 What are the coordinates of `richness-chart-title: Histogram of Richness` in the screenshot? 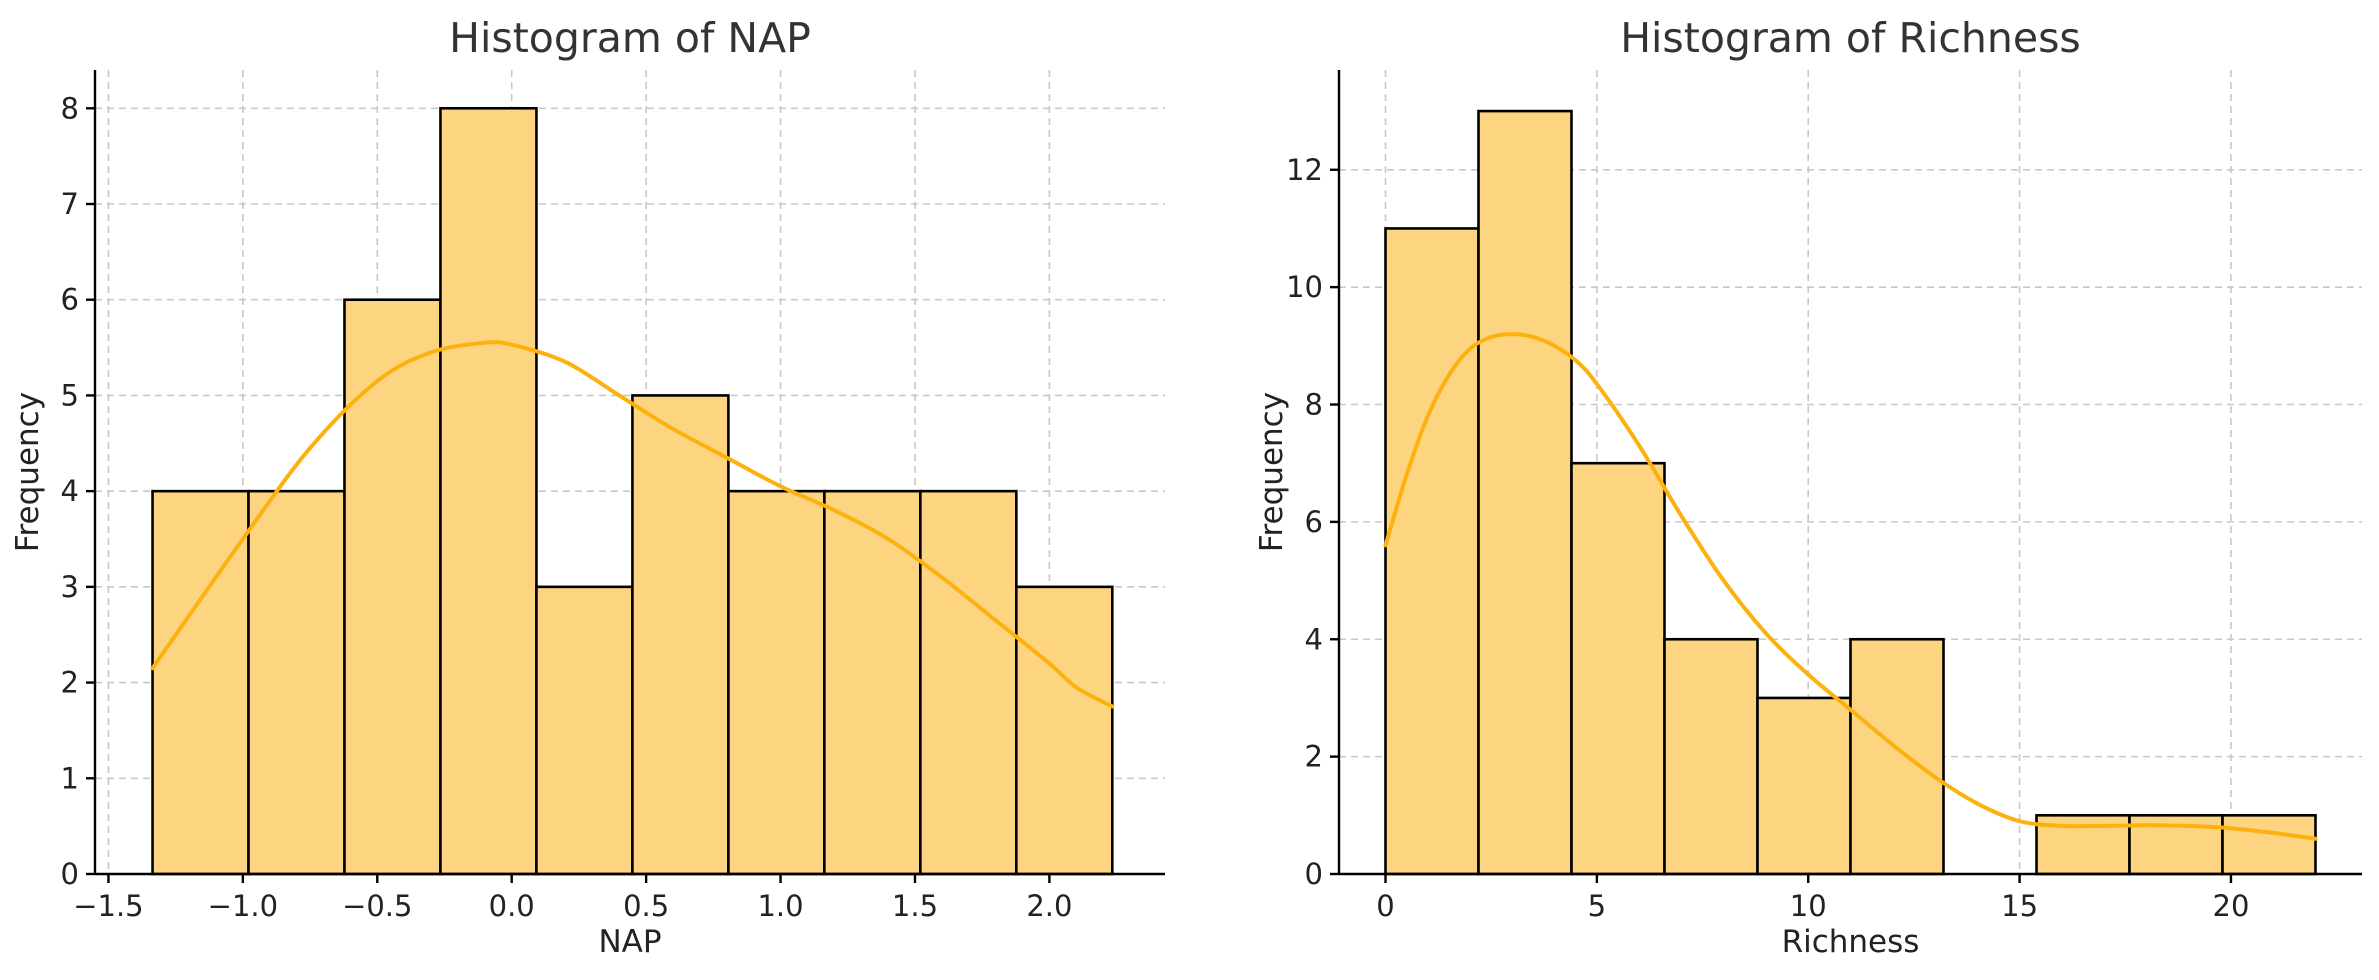 It's located at (1850, 38).